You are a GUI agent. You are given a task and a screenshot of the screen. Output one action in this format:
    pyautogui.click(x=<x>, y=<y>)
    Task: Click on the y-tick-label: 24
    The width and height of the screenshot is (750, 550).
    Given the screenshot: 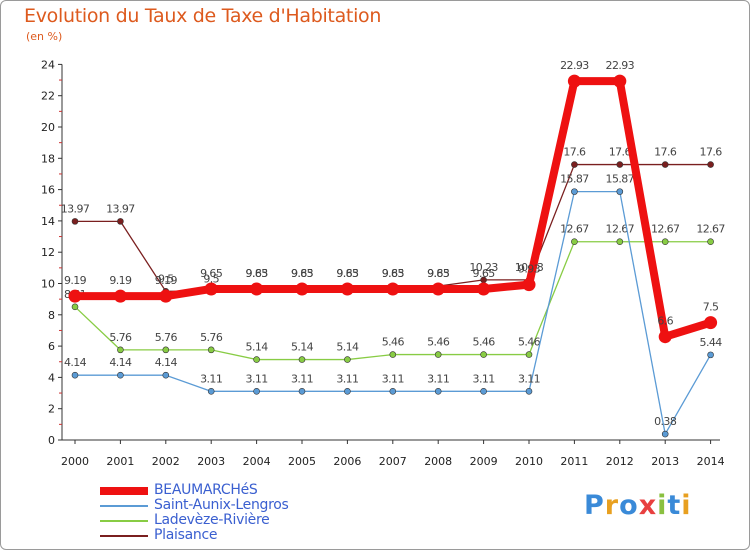 What is the action you would take?
    pyautogui.click(x=48, y=64)
    